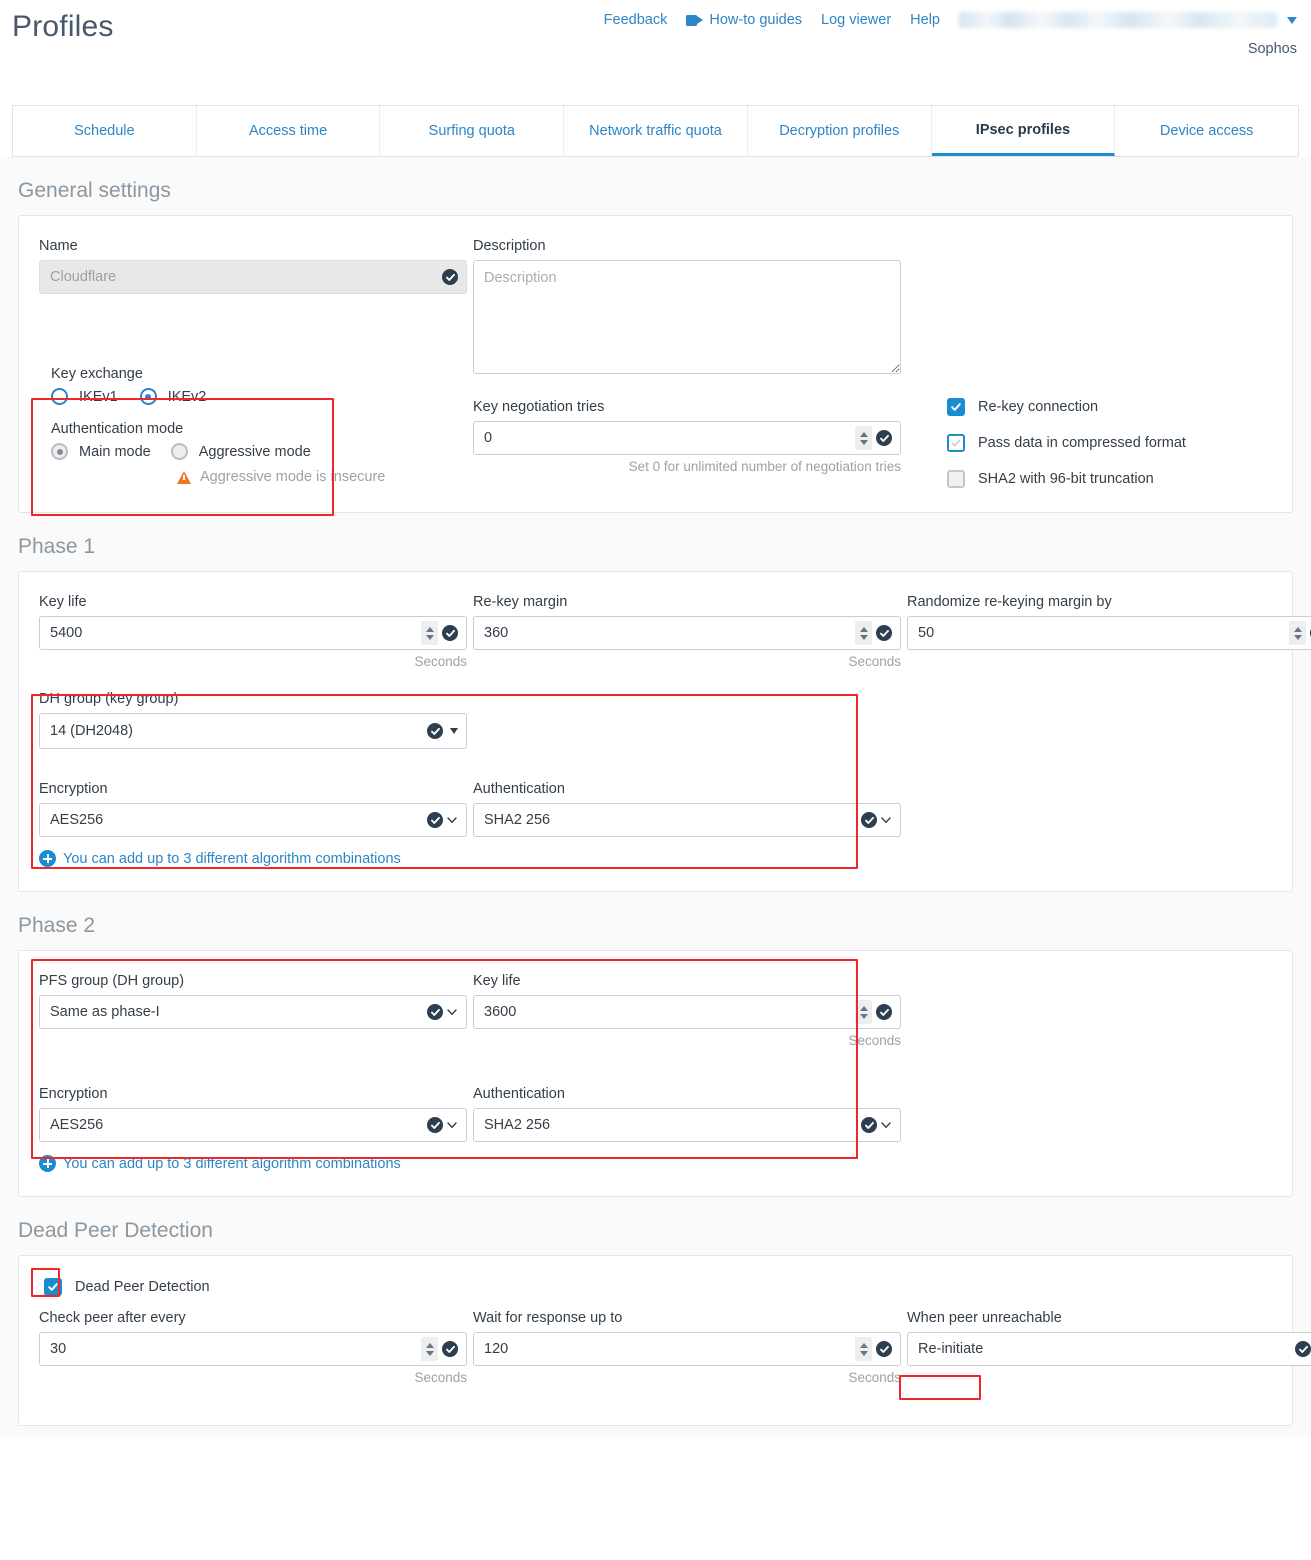 The image size is (1311, 1560). I want to click on description-label: Description, so click(509, 246).